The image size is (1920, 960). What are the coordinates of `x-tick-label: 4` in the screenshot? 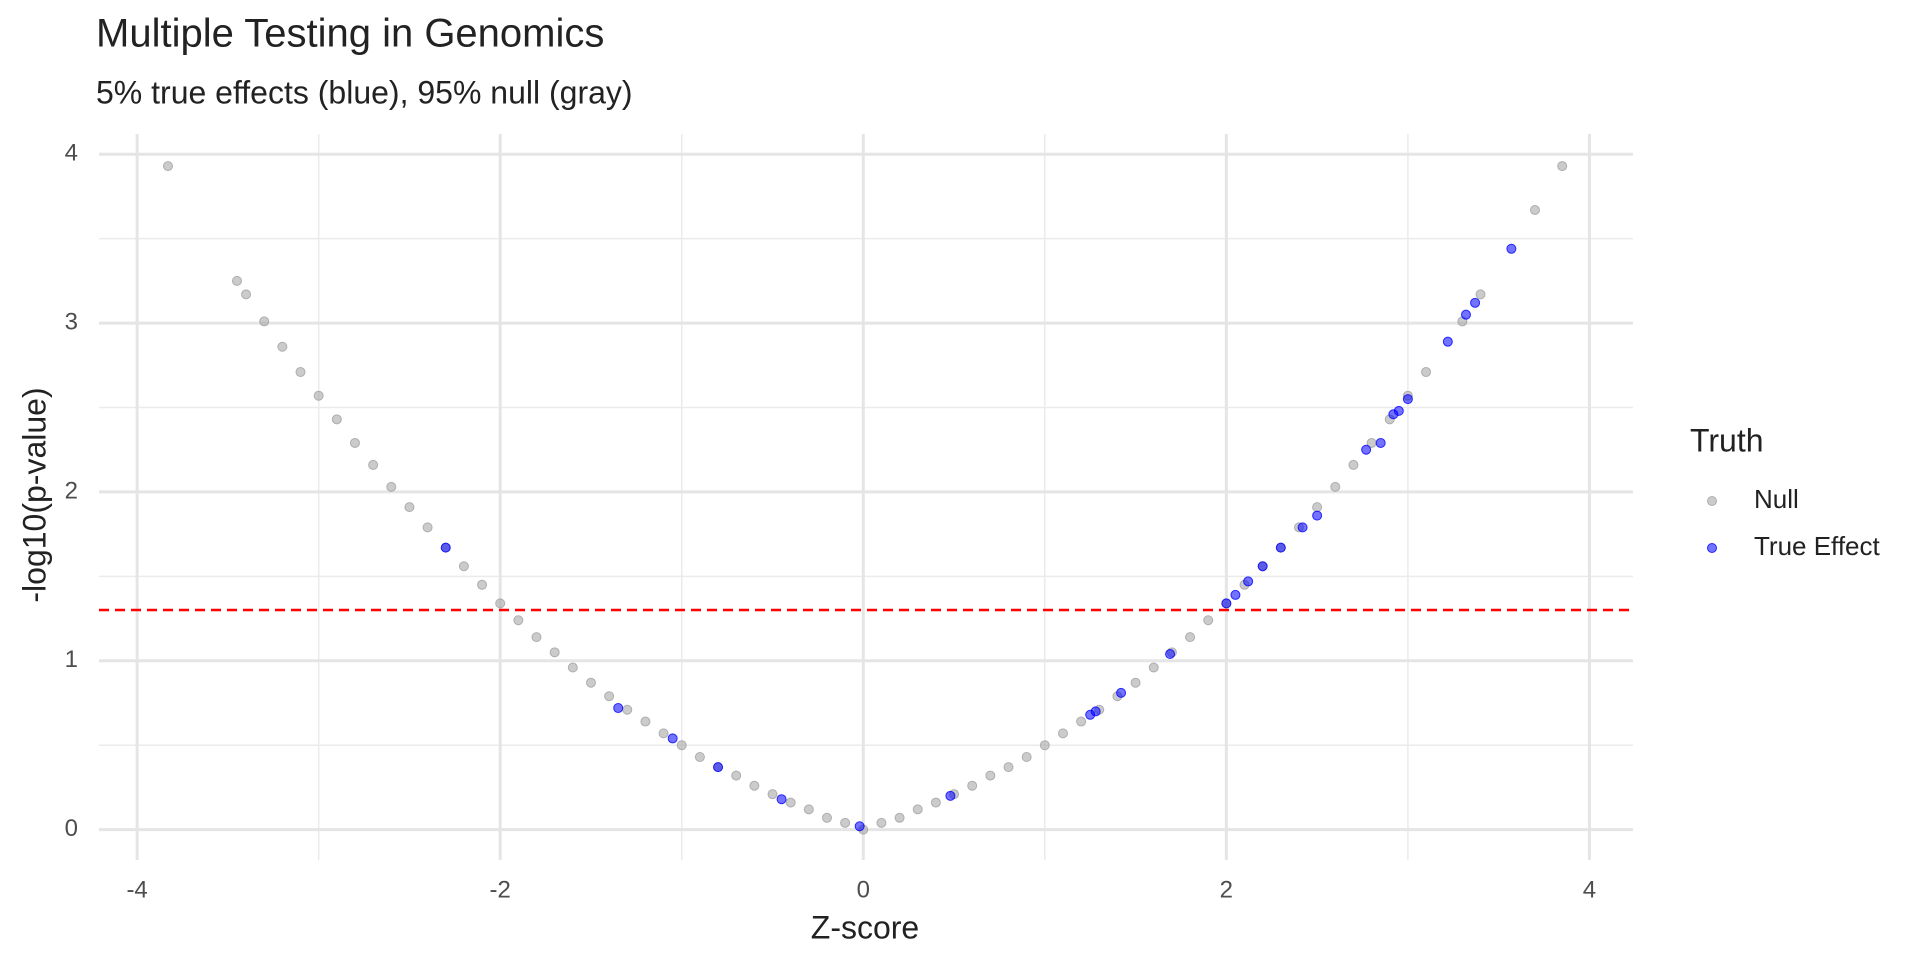 It's located at (1589, 889).